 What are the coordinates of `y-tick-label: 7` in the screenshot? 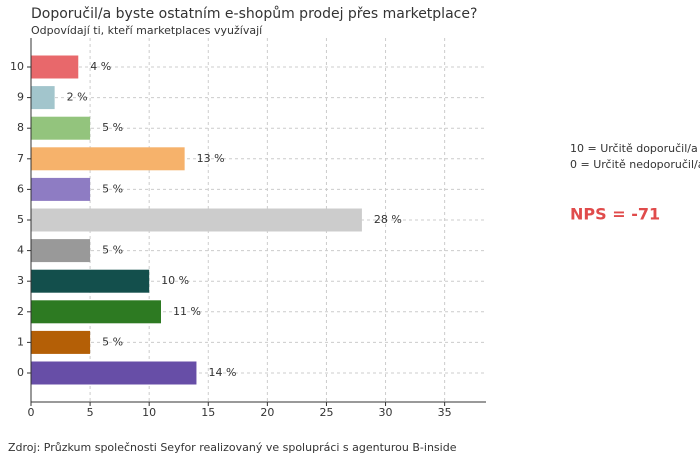 It's located at (20, 158).